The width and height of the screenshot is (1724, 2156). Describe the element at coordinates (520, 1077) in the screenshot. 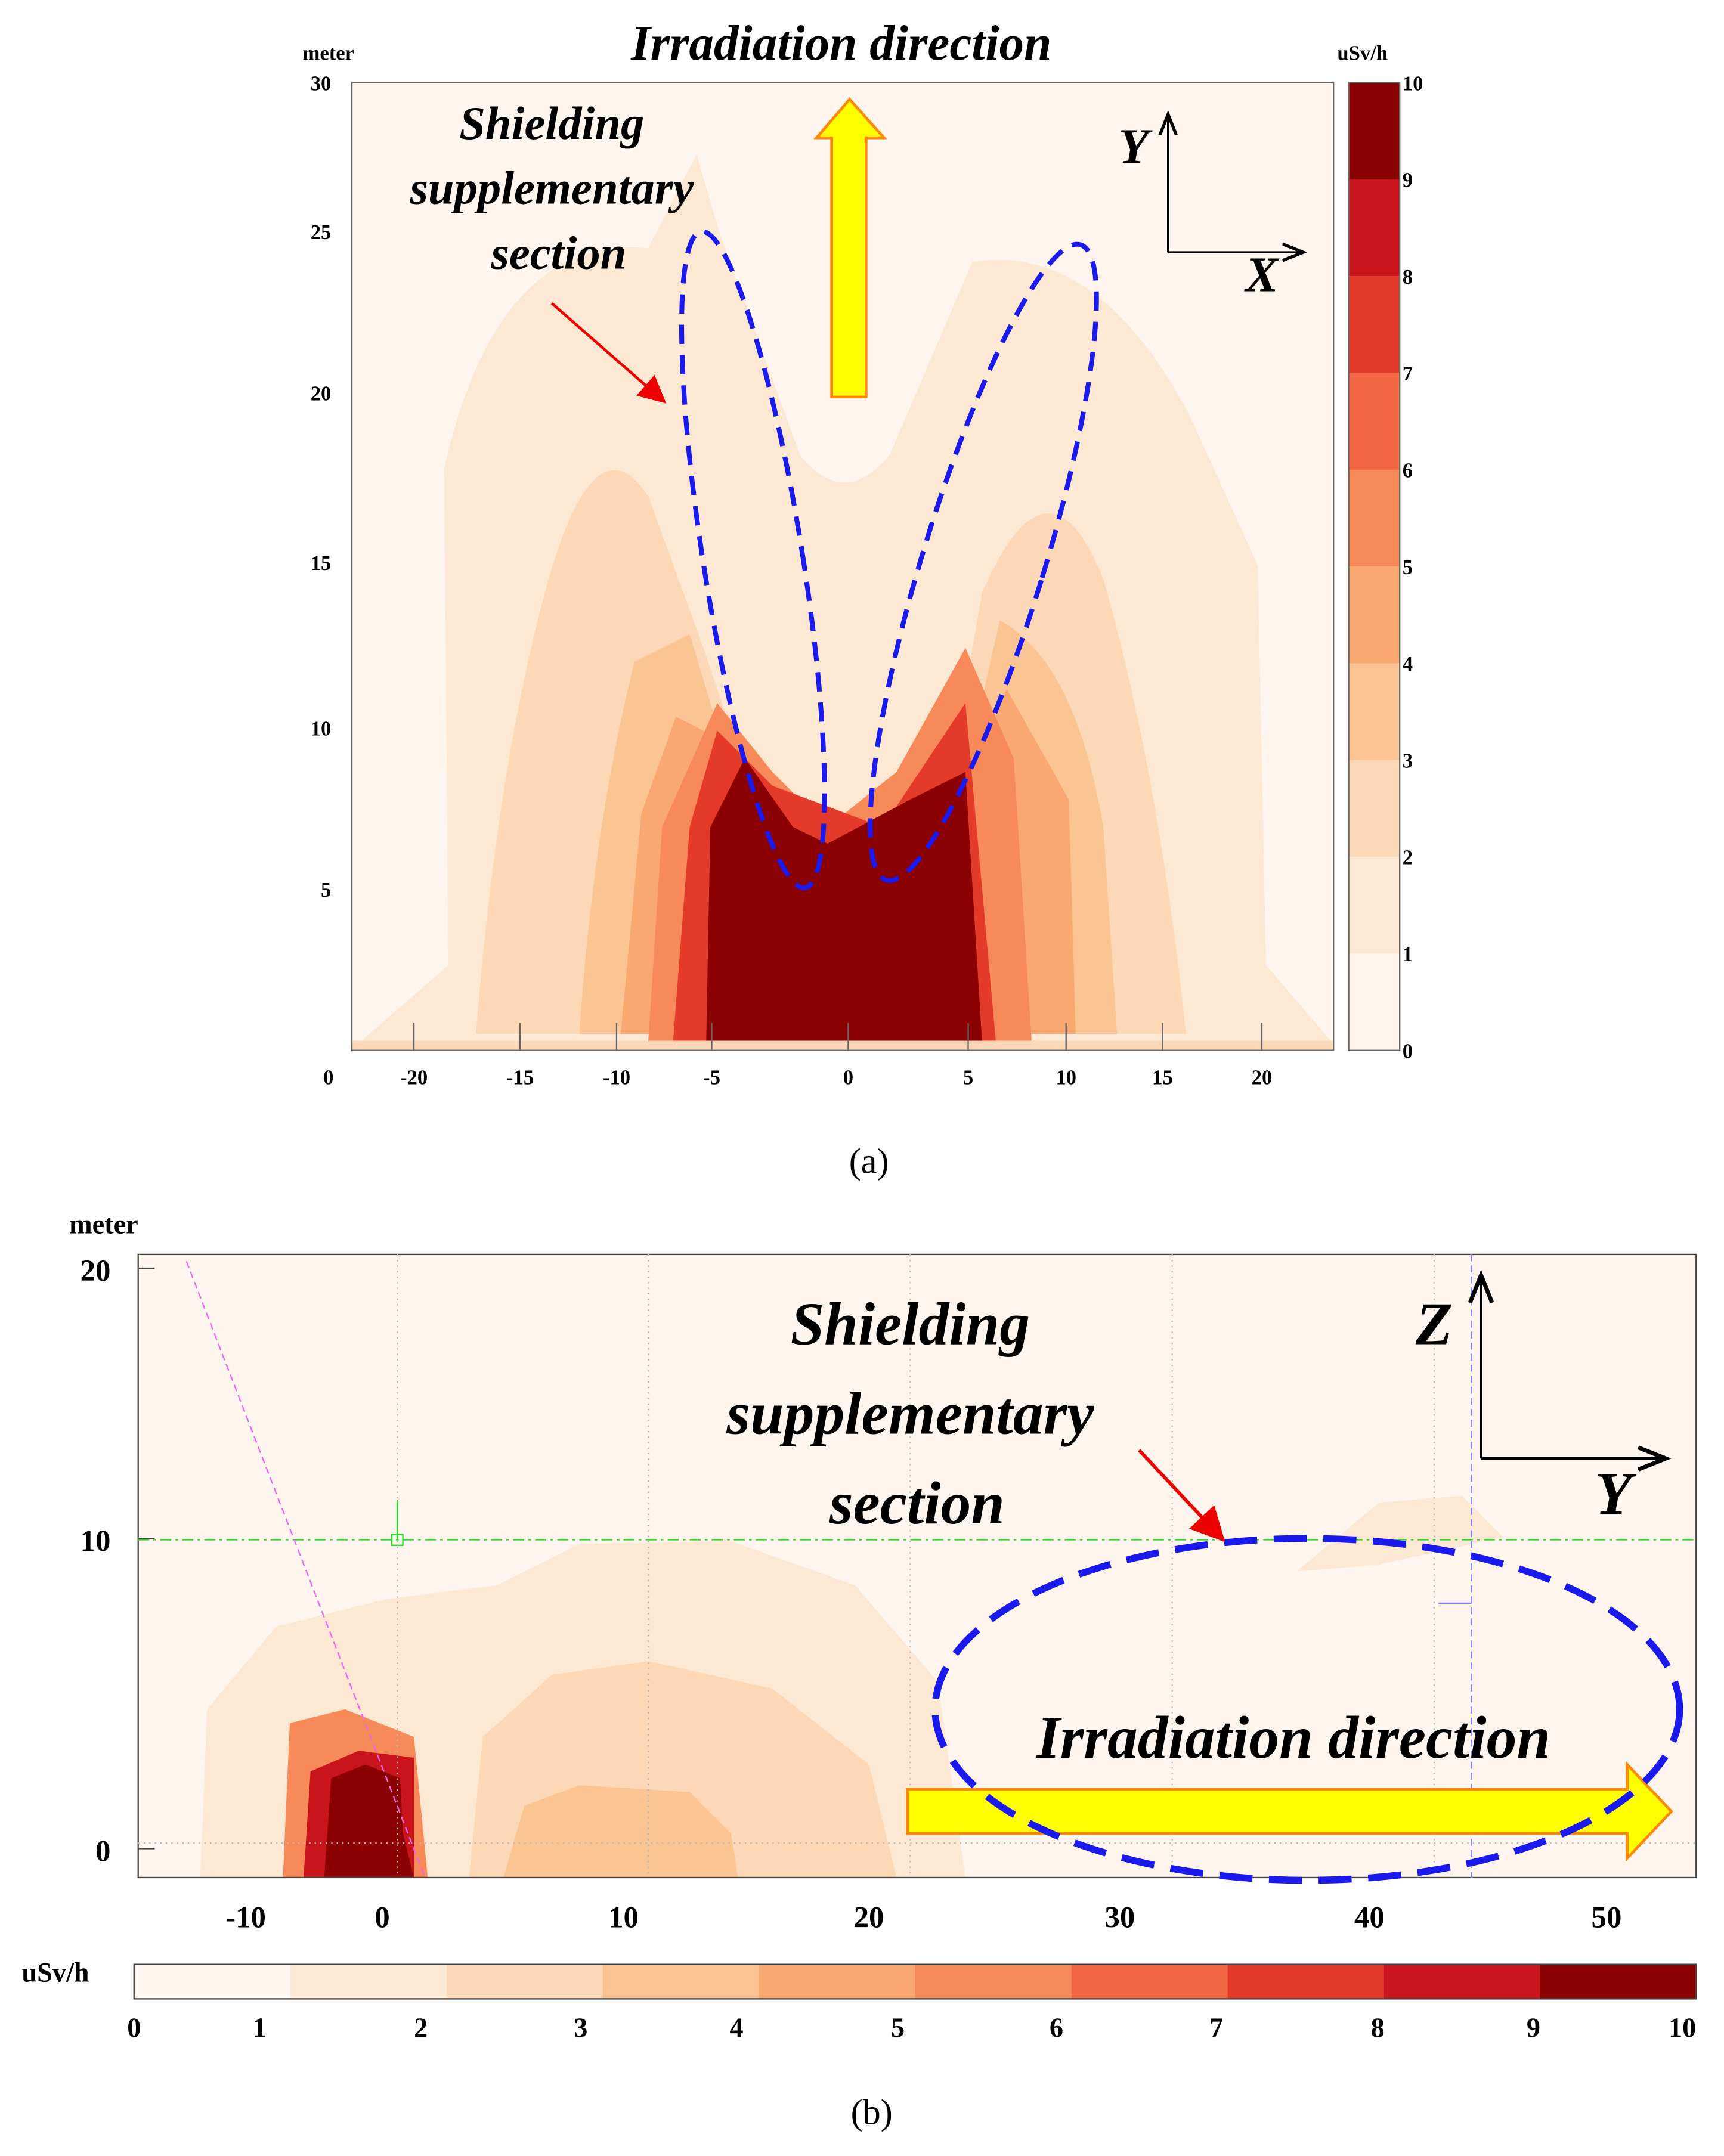

I see `x-tick-label: -15` at that location.